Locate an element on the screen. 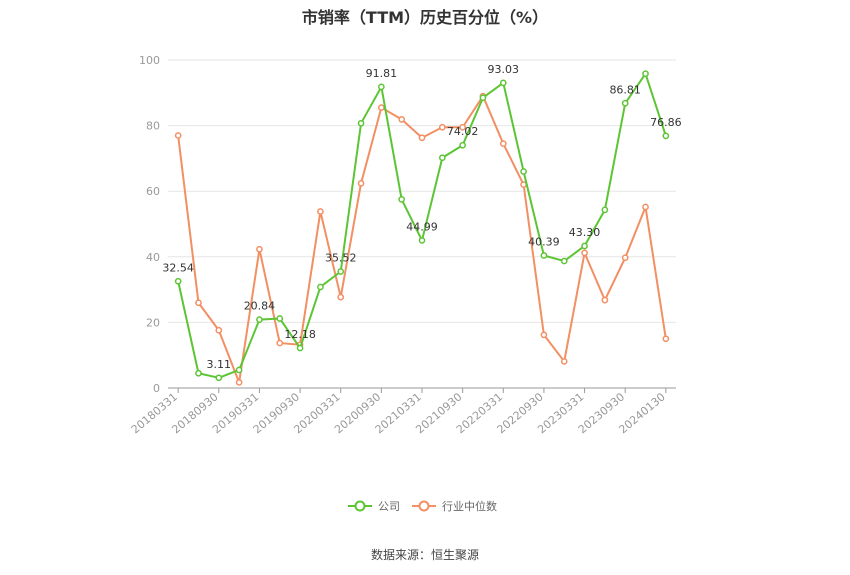  data-label: 12.18 is located at coordinates (300, 334).